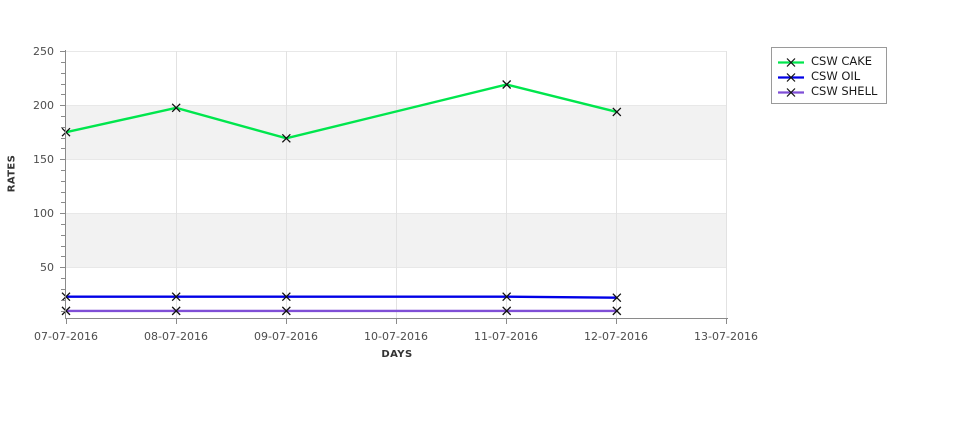 The width and height of the screenshot is (975, 429). What do you see at coordinates (176, 336) in the screenshot?
I see `x-tick-label-08-07-2016: 08-07-2016` at bounding box center [176, 336].